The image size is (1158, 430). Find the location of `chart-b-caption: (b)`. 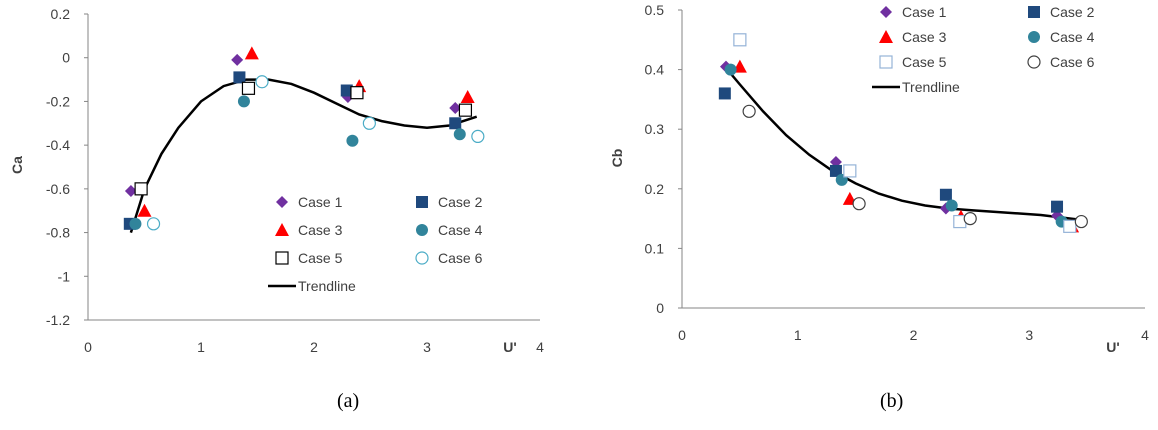

chart-b-caption: (b) is located at coordinates (892, 401).